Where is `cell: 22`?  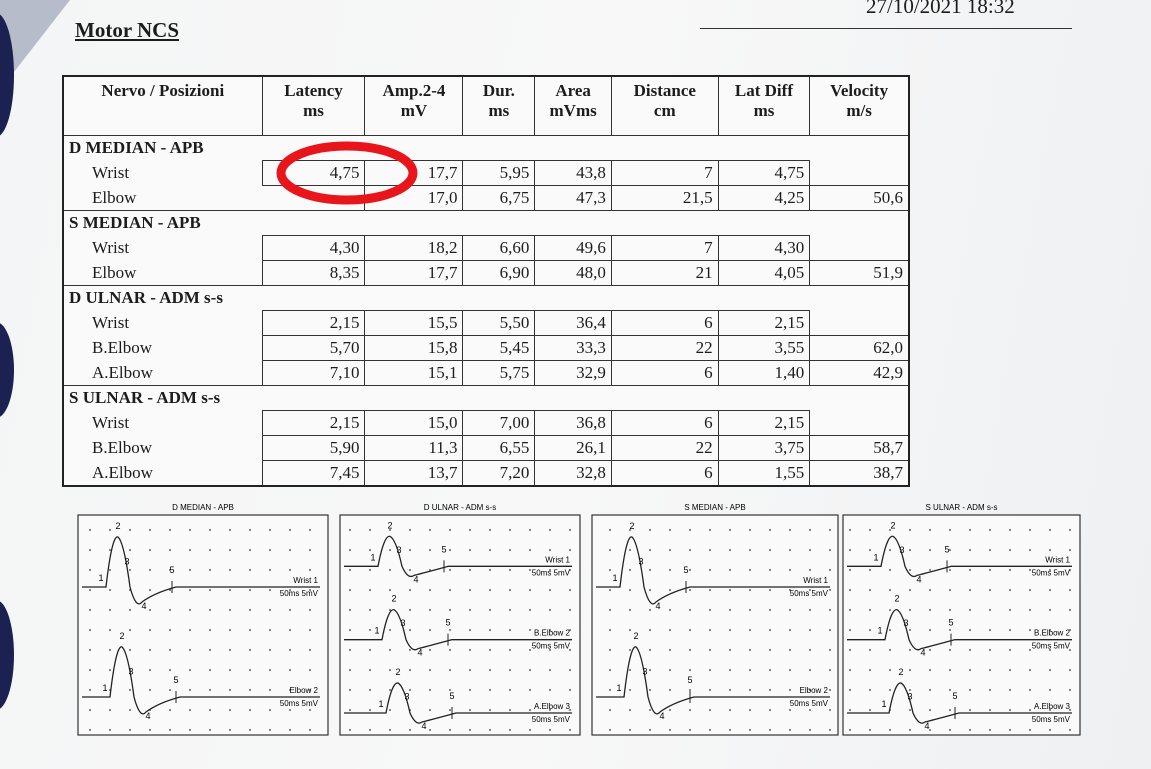 cell: 22 is located at coordinates (664, 448).